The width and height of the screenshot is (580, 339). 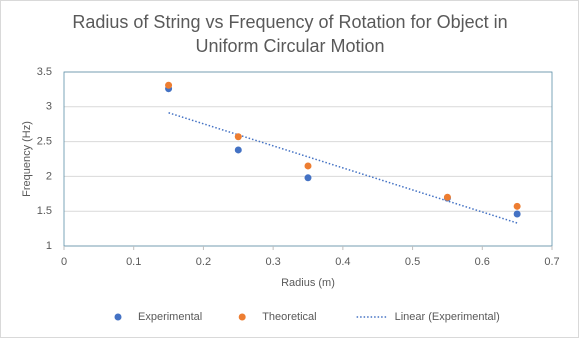 I want to click on legend-label: Theoretical, so click(x=289, y=317).